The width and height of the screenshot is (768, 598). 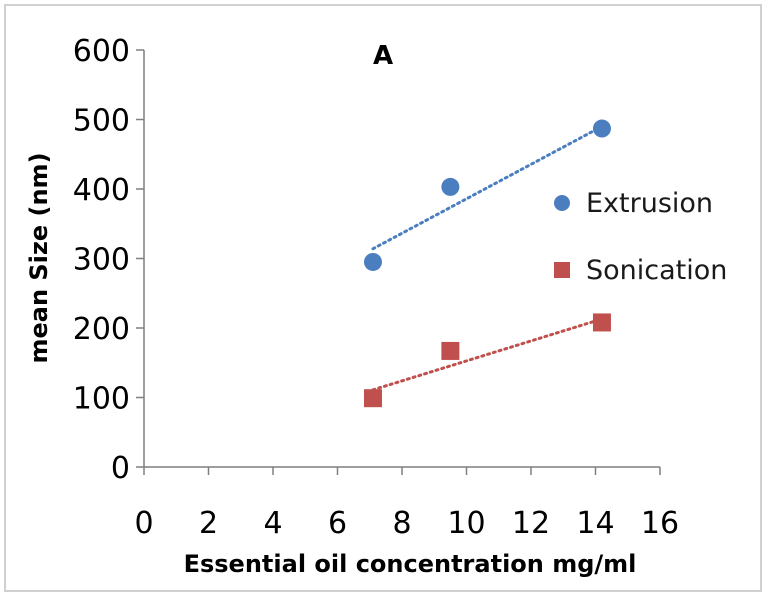 I want to click on x-tick-label: 12, so click(x=531, y=523).